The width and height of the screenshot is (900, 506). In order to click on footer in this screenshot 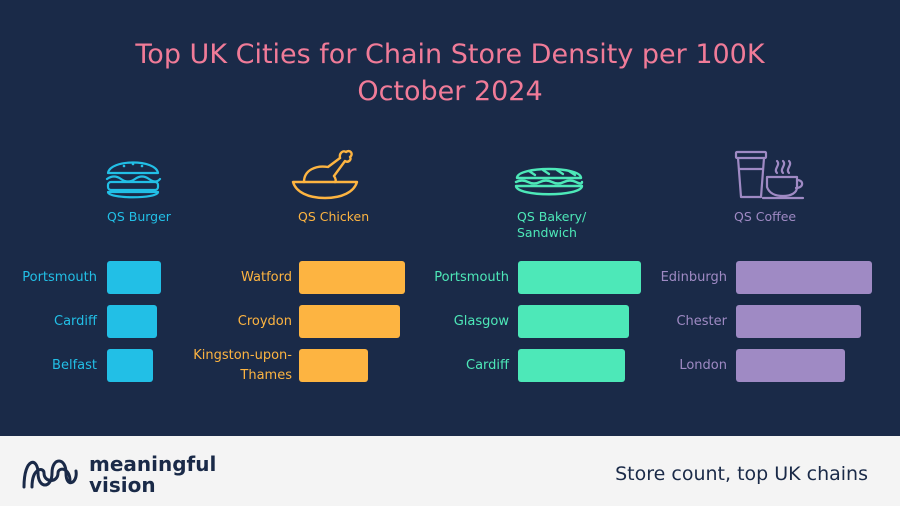, I will do `click(450, 471)`.